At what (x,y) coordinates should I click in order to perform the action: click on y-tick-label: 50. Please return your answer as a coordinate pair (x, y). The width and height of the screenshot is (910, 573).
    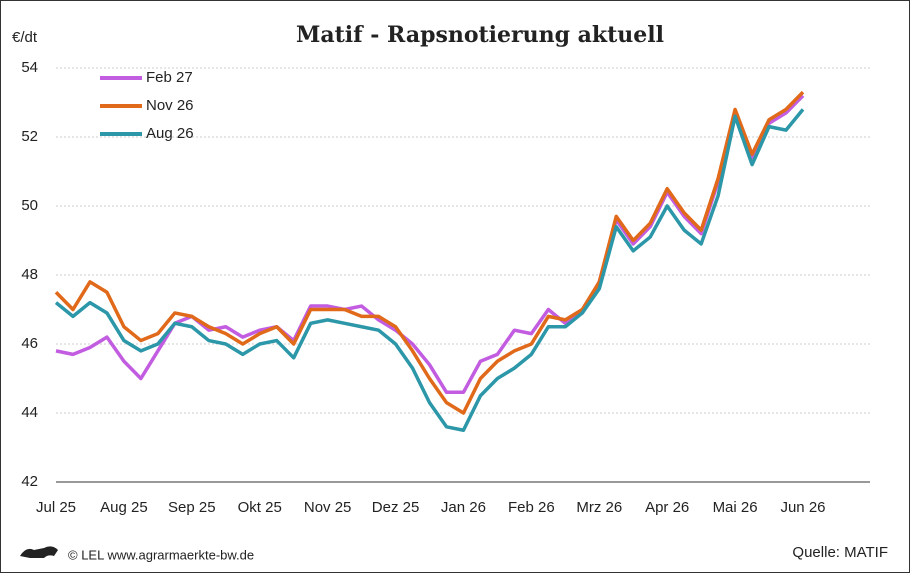
    Looking at the image, I should click on (29, 205).